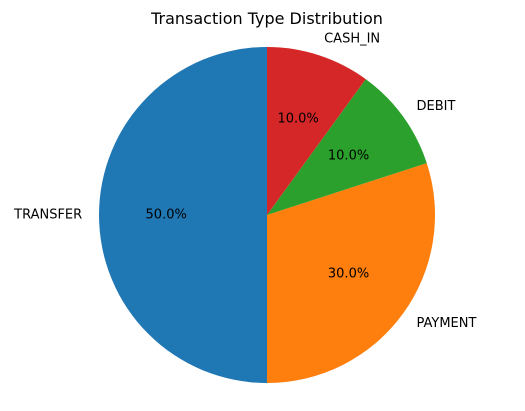  What do you see at coordinates (297, 119) in the screenshot?
I see `percent-label-cash-in: 10.0%` at bounding box center [297, 119].